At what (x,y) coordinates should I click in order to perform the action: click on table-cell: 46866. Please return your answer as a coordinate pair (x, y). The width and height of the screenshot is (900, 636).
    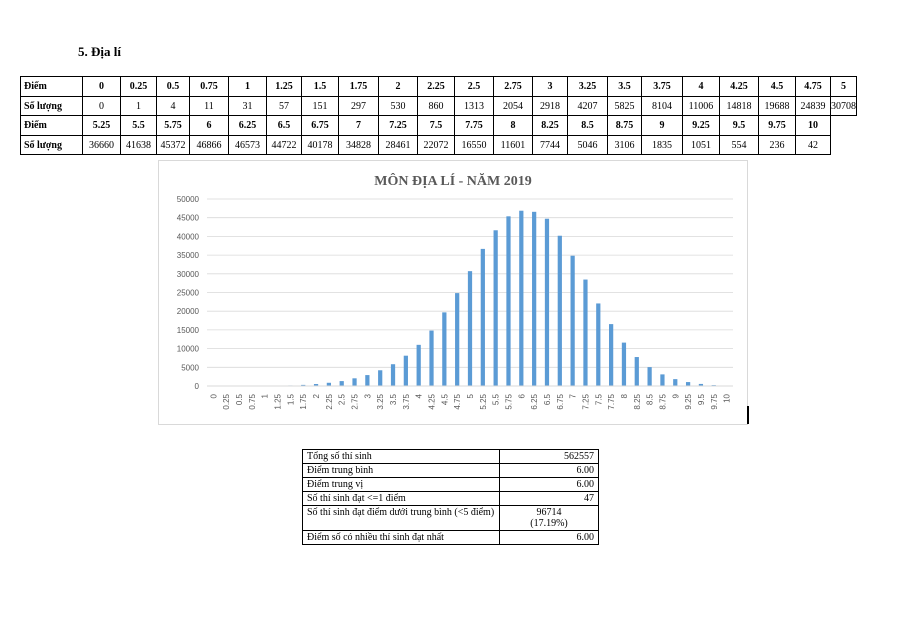
    Looking at the image, I should click on (209, 145).